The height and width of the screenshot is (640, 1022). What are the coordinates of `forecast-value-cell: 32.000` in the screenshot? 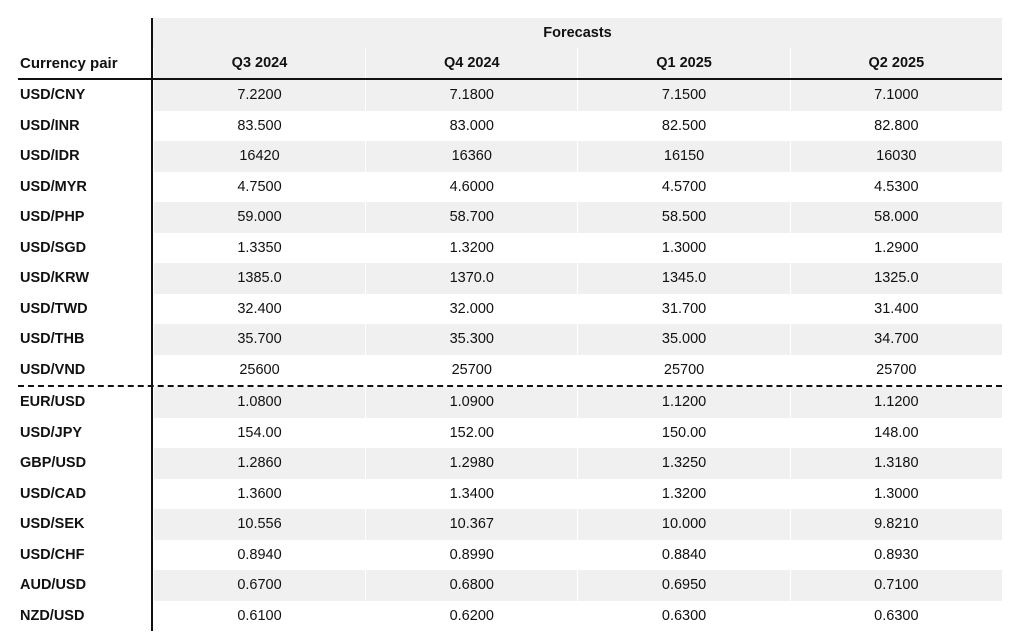 It's located at (471, 308).